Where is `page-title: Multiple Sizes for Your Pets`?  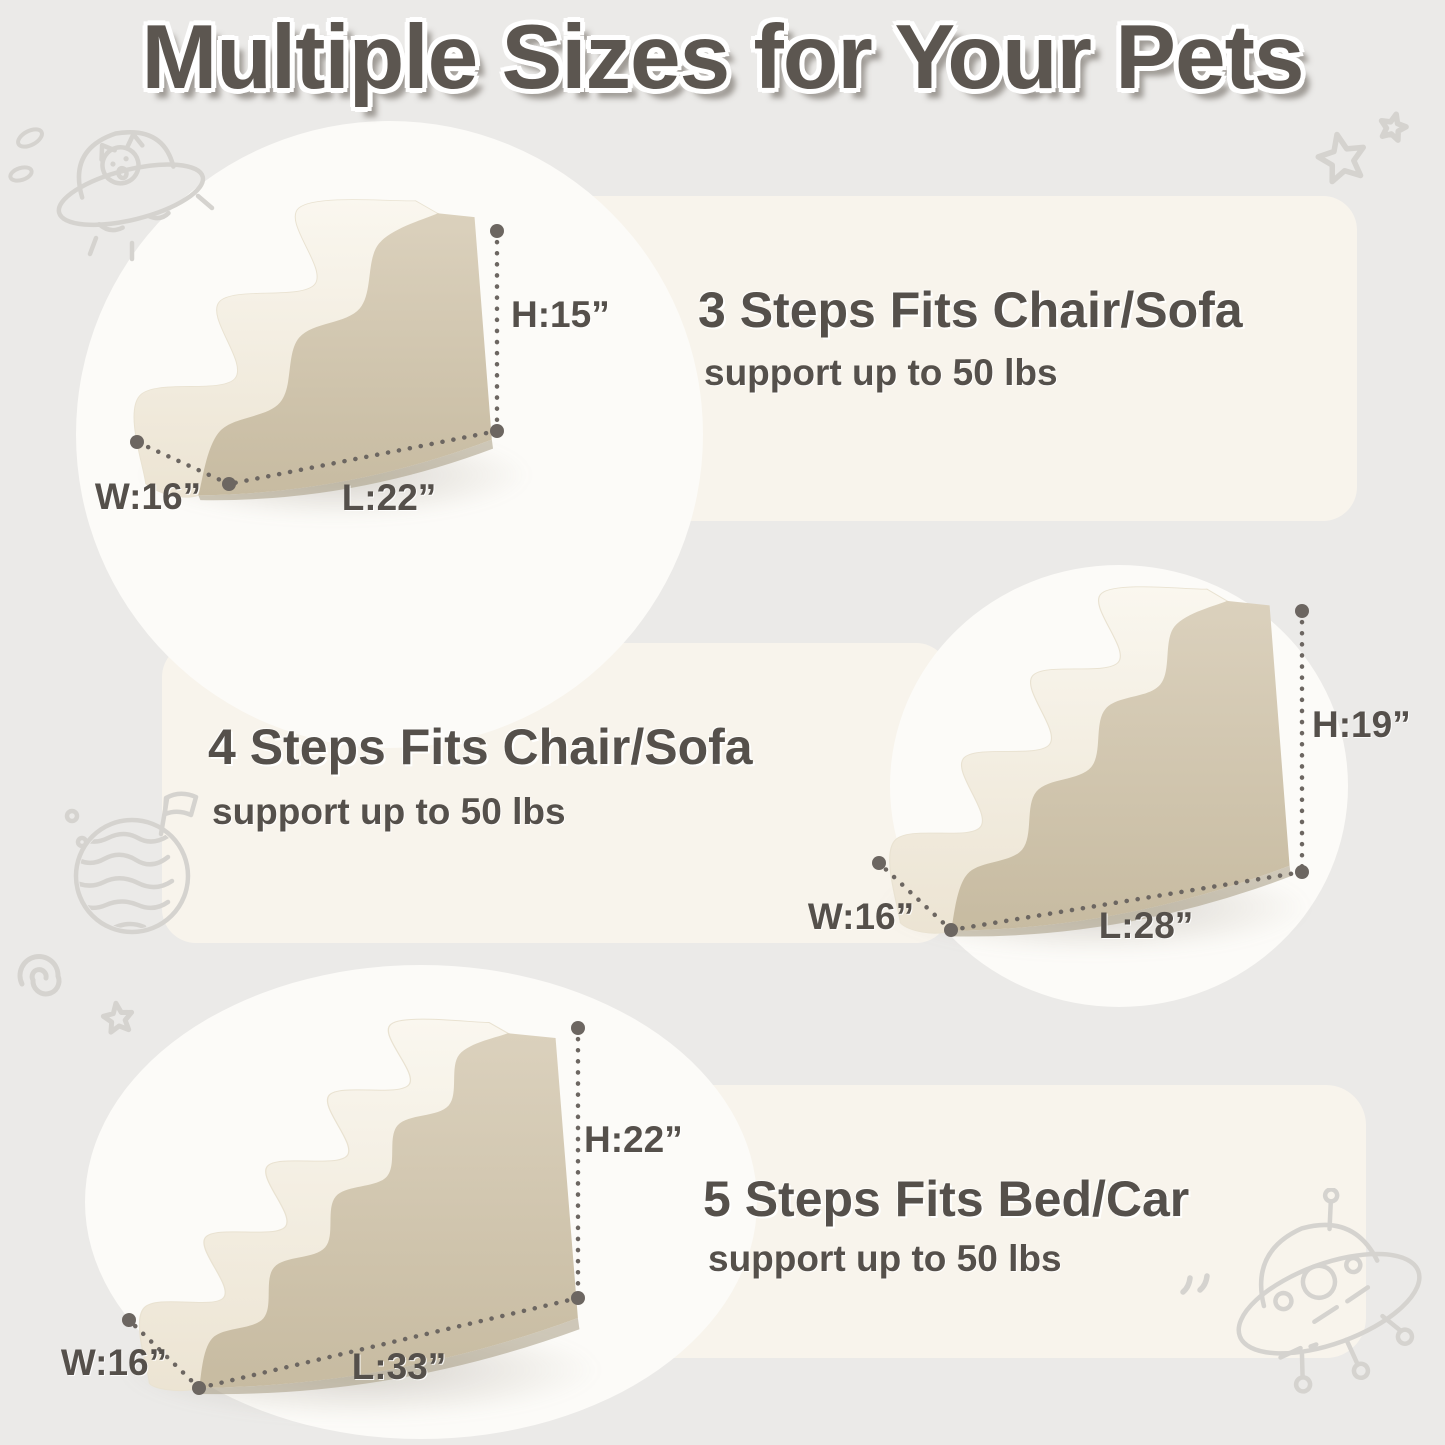
page-title: Multiple Sizes for Your Pets is located at coordinates (723, 57).